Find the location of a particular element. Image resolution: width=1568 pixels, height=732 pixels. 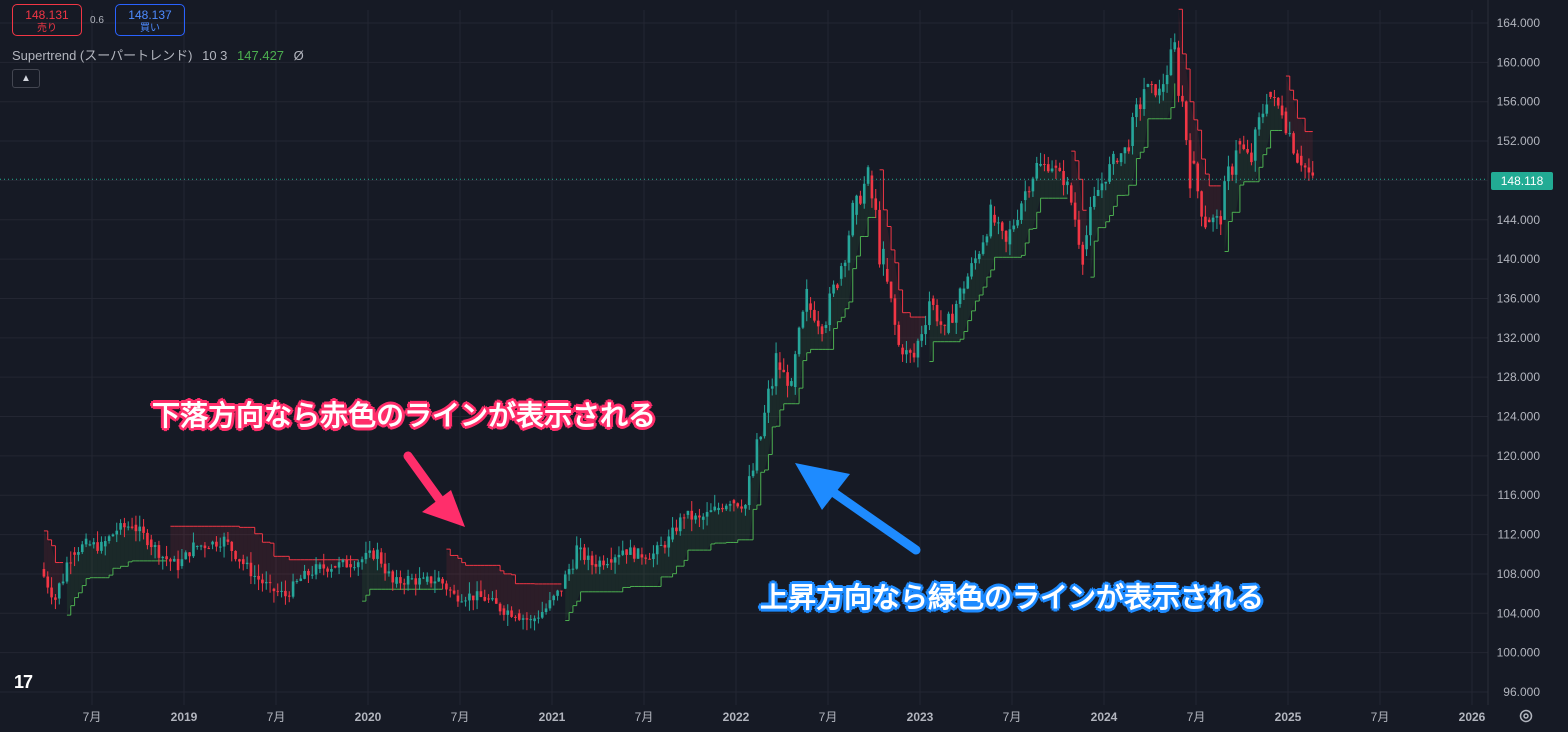

x-tick-label: 2021 is located at coordinates (552, 717).